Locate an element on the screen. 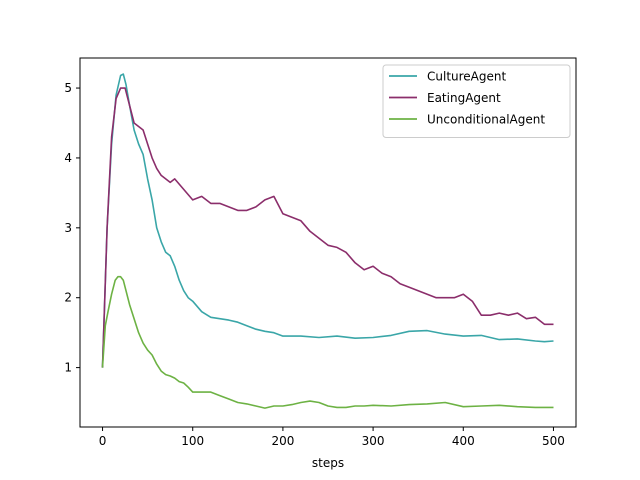  x-axis-label: steps is located at coordinates (328, 463).